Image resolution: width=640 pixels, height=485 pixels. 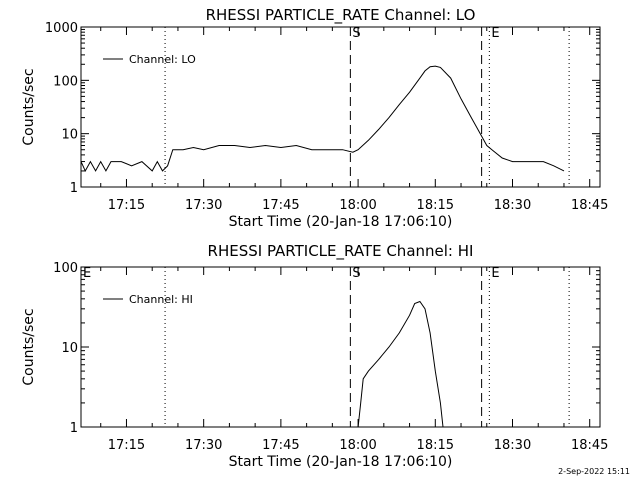 I want to click on panel-0-xtick-label: 18:15, so click(x=435, y=205).